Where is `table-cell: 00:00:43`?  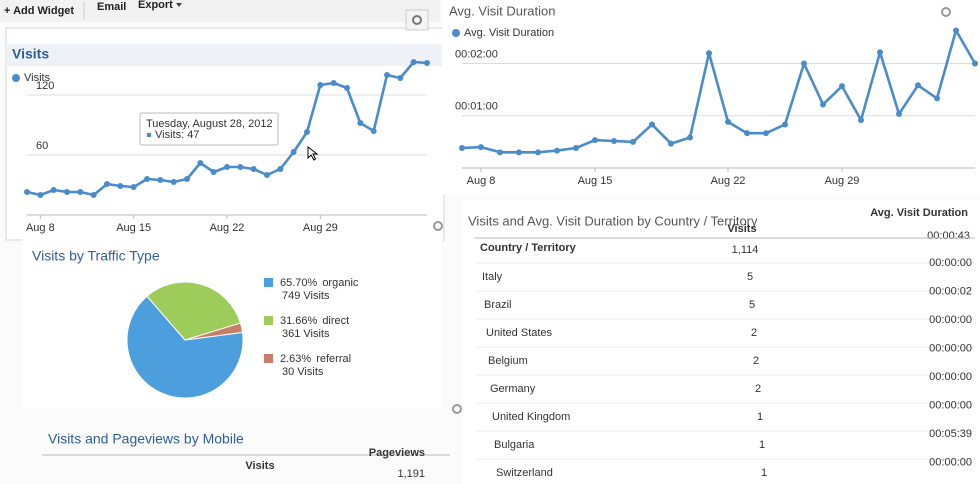 table-cell: 00:00:43 is located at coordinates (948, 236).